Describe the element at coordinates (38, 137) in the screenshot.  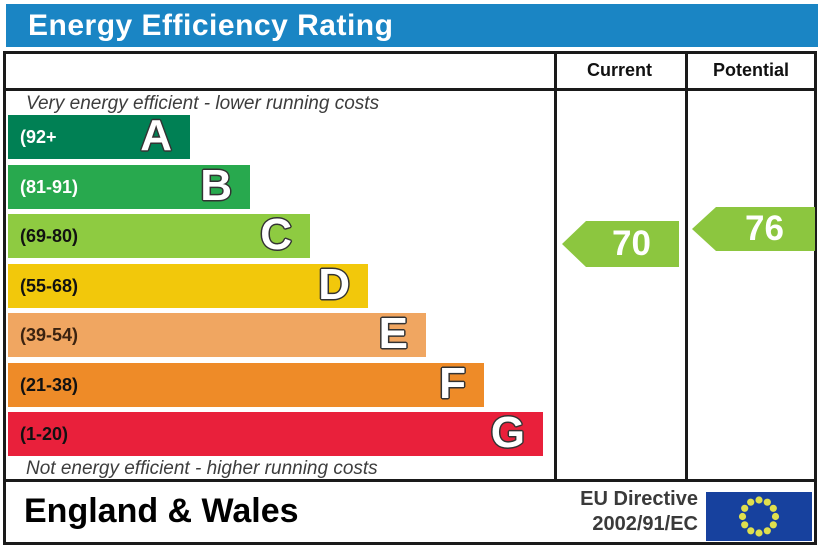
I see `band-range-label: (92+` at that location.